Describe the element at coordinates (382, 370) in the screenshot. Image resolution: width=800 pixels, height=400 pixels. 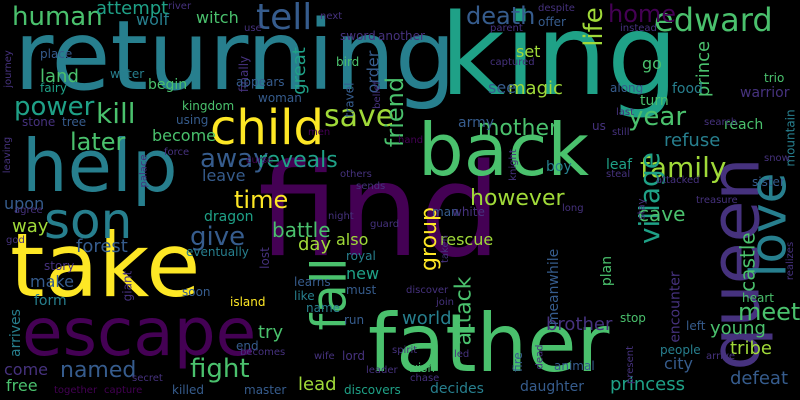
I see `cloud-word: leader` at that location.